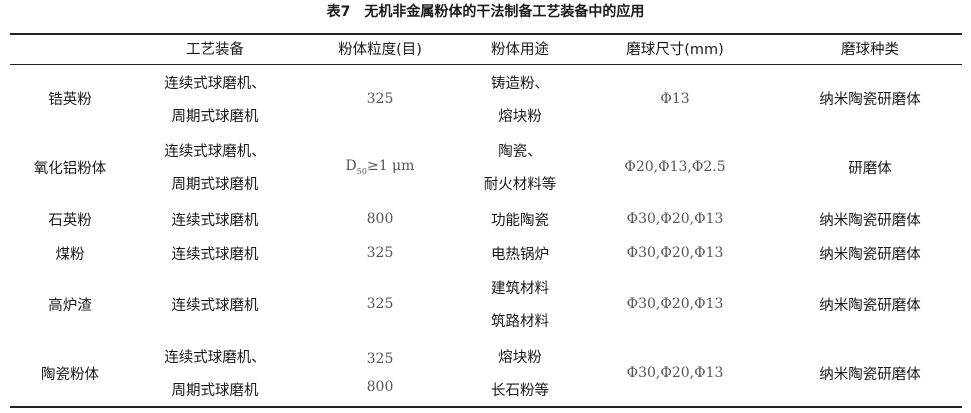 This screenshot has height=413, width=971. What do you see at coordinates (70, 374) in the screenshot?
I see `material-cell: 陶瓷粉体` at bounding box center [70, 374].